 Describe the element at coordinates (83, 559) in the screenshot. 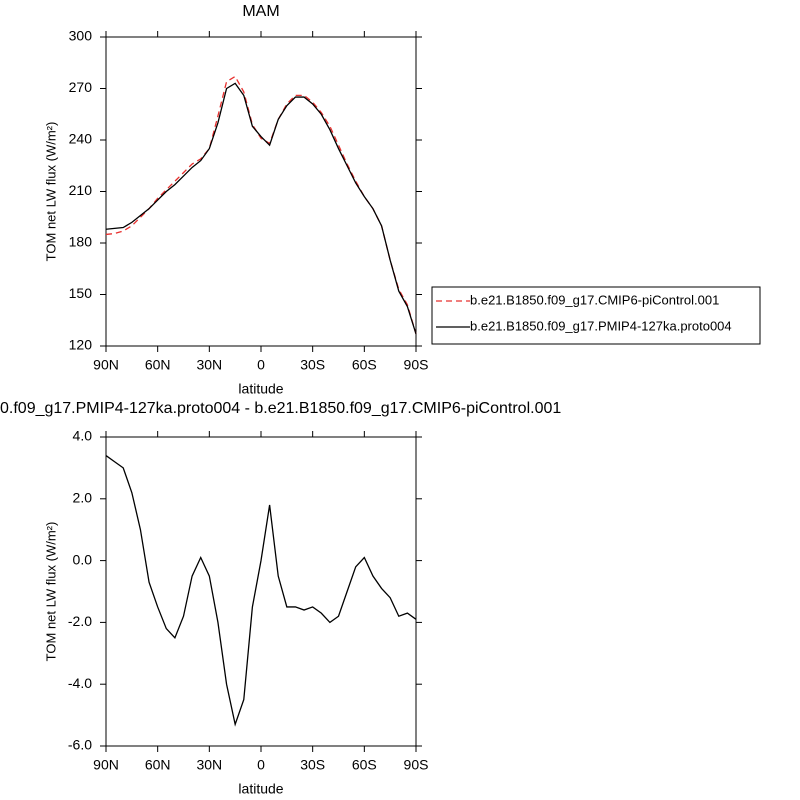

I see `y-tick-label: 0.0` at that location.